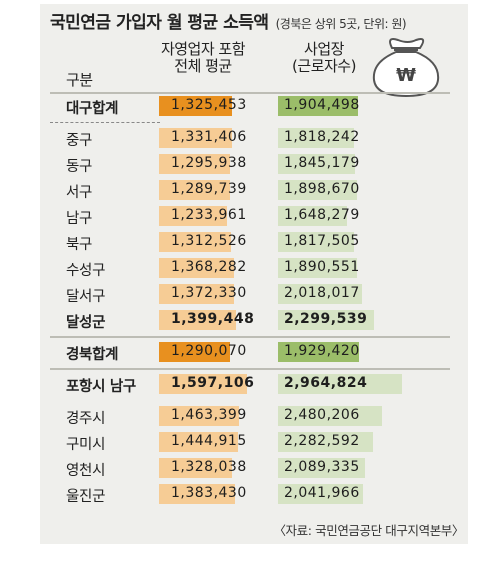 The image size is (500, 565). Describe the element at coordinates (209, 215) in the screenshot. I see `value-label-total-average: 1,233,961` at that location.